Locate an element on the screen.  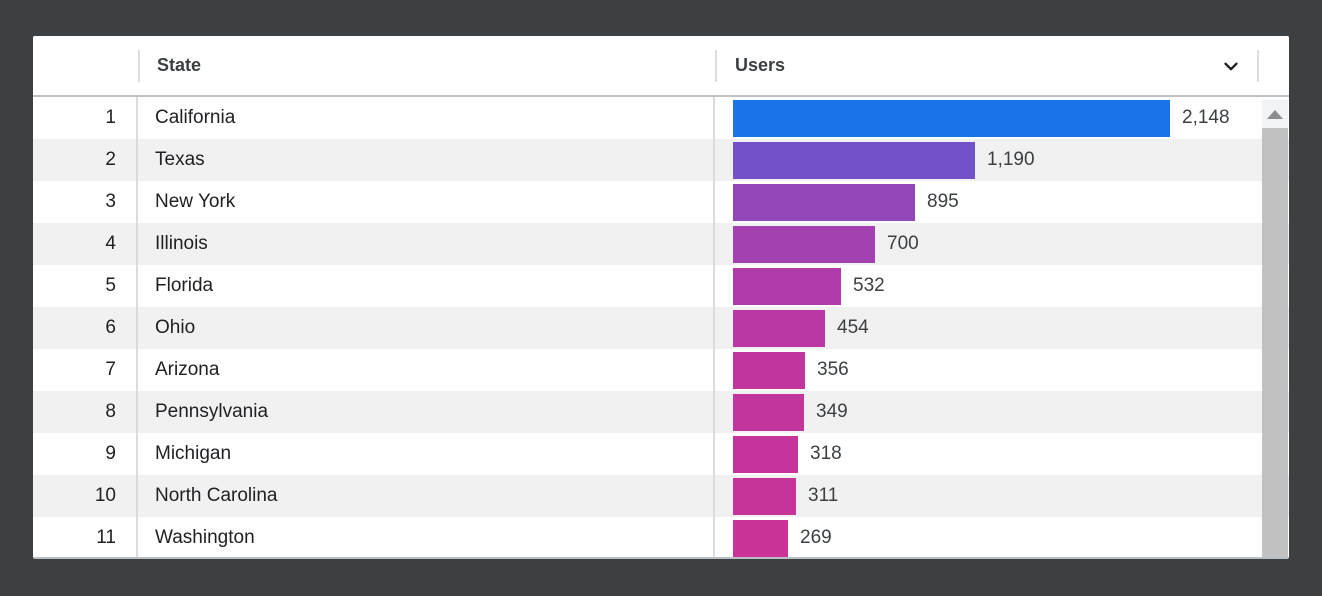
row-rank: 2 is located at coordinates (85, 160).